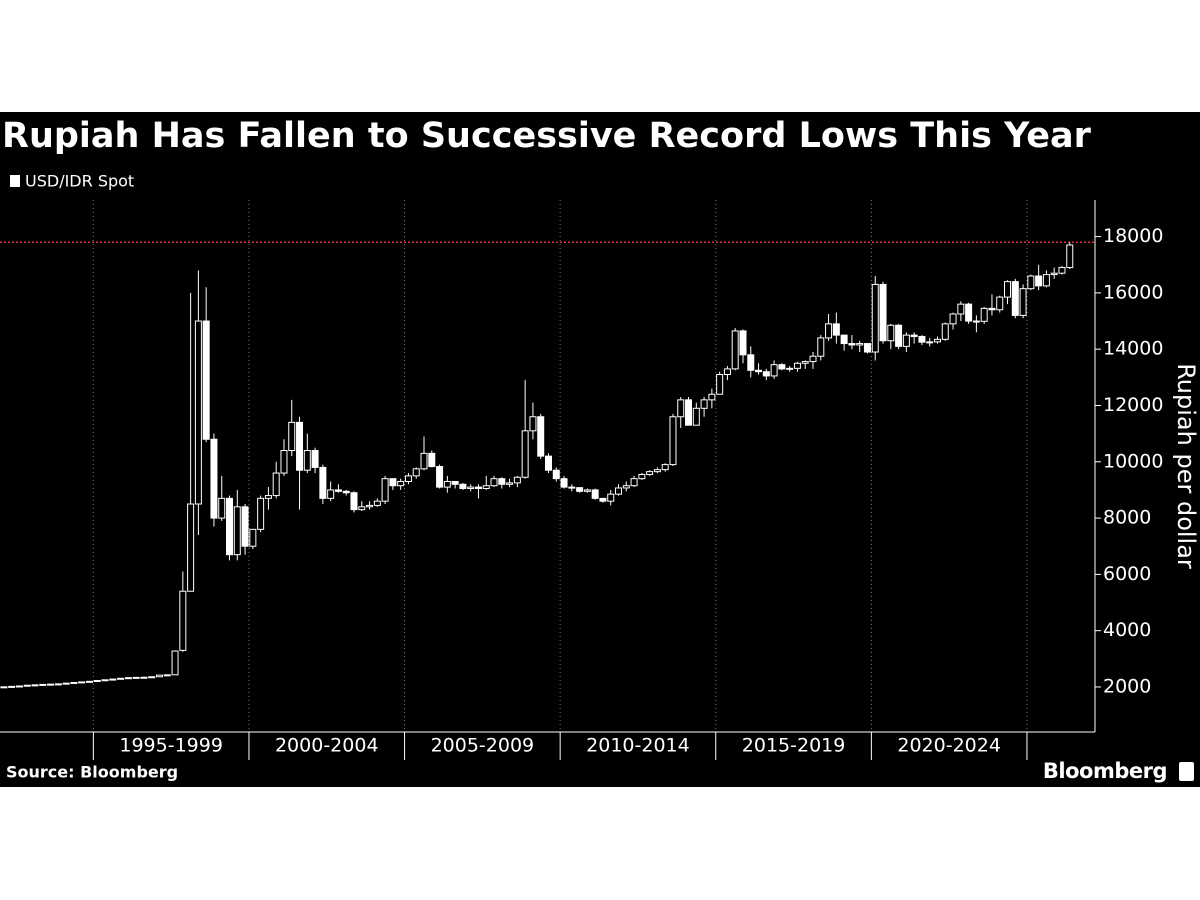 The width and height of the screenshot is (1200, 900). What do you see at coordinates (92, 772) in the screenshot?
I see `source: Source: Bloomberg` at bounding box center [92, 772].